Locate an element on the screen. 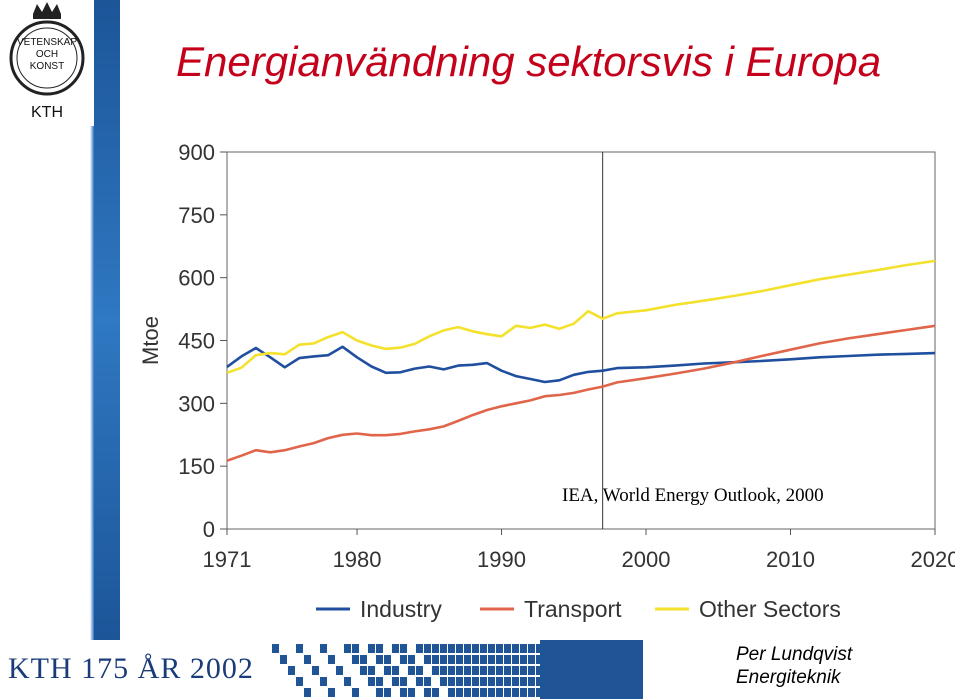  x-tick-label: 1971 is located at coordinates (227, 559).